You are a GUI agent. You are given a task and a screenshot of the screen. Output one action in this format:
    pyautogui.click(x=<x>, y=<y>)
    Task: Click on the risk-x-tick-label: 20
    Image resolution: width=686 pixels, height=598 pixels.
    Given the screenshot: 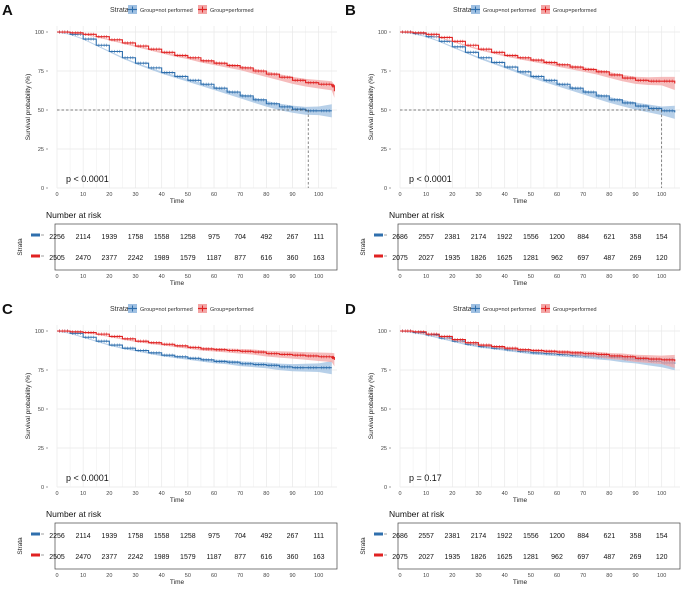 What is the action you would take?
    pyautogui.click(x=109, y=277)
    